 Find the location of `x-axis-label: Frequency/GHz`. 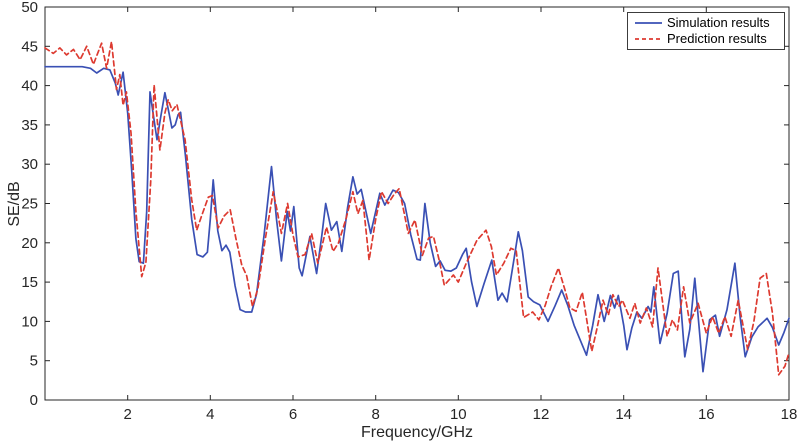

x-axis-label: Frequency/GHz is located at coordinates (417, 432).